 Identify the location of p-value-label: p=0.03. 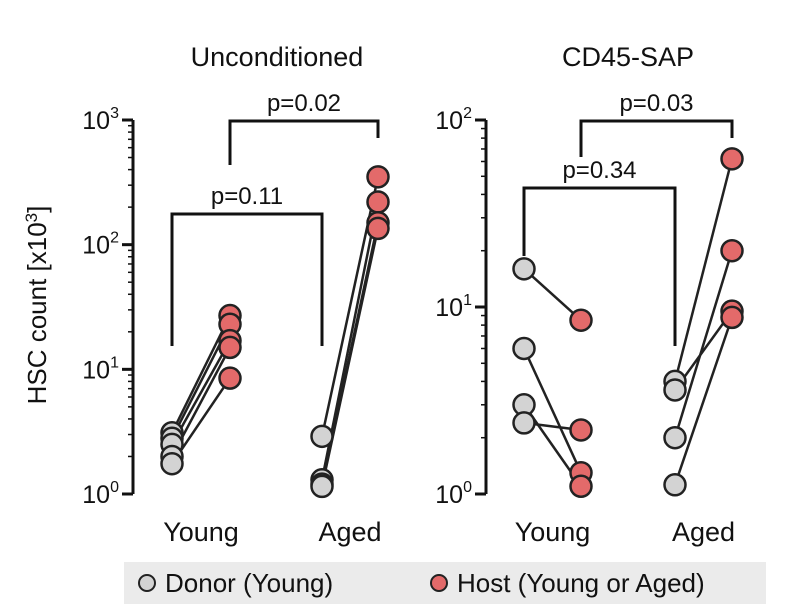
(656, 103).